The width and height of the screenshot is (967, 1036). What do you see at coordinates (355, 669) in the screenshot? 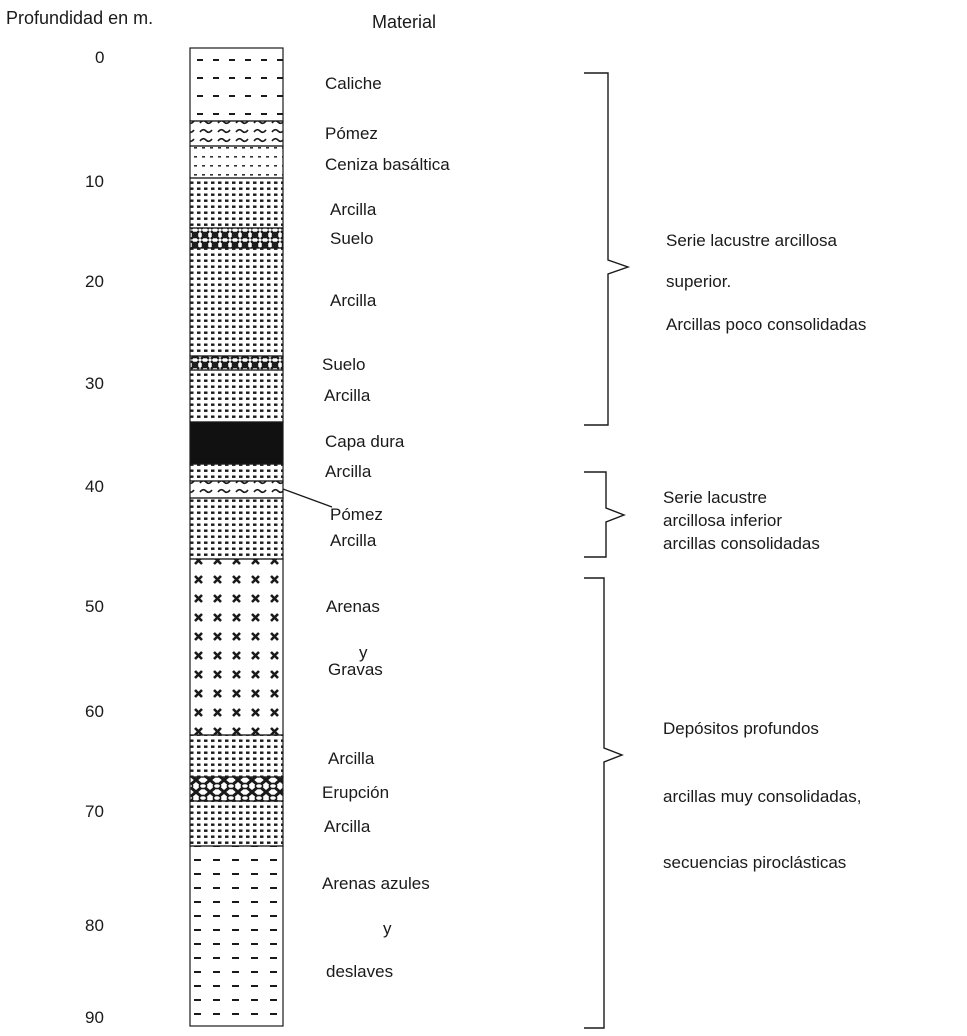
I see `label-gravas: Gravas` at bounding box center [355, 669].